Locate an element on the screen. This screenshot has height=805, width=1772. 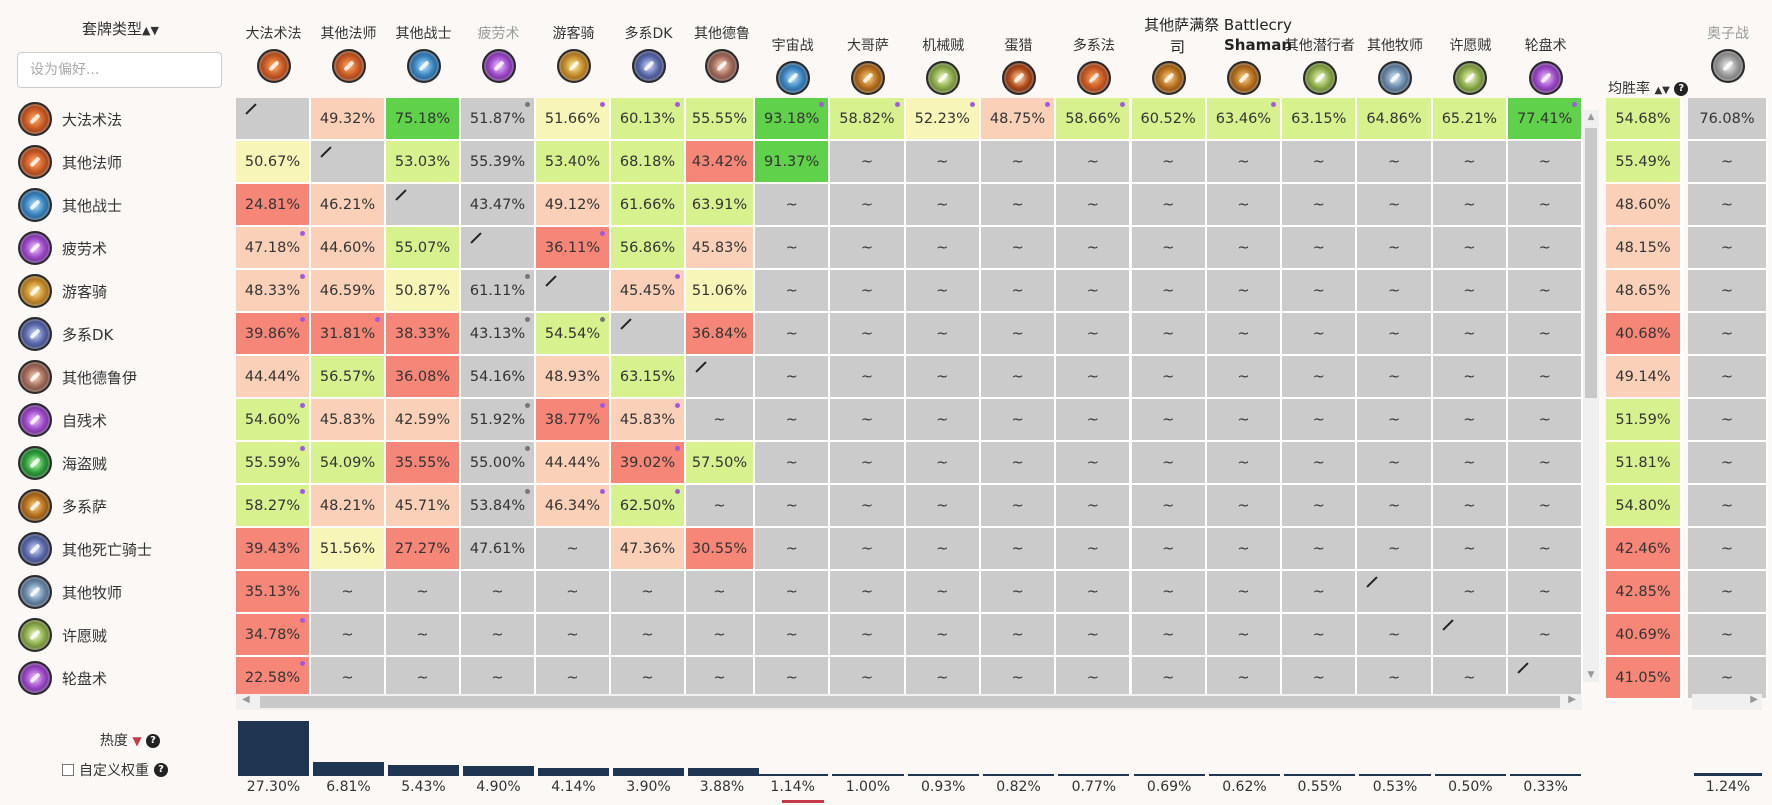
matchup-cell: 44.44% is located at coordinates (273, 377).